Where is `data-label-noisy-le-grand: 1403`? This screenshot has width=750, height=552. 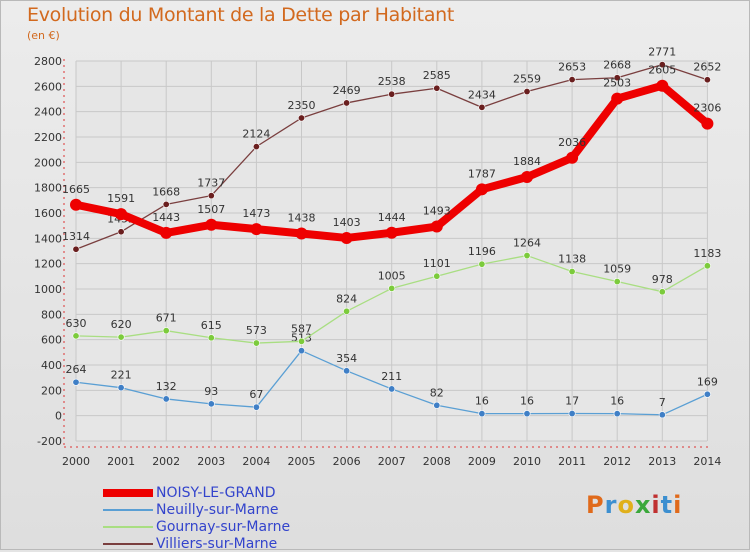
data-label-noisy-le-grand: 1403 is located at coordinates (347, 222).